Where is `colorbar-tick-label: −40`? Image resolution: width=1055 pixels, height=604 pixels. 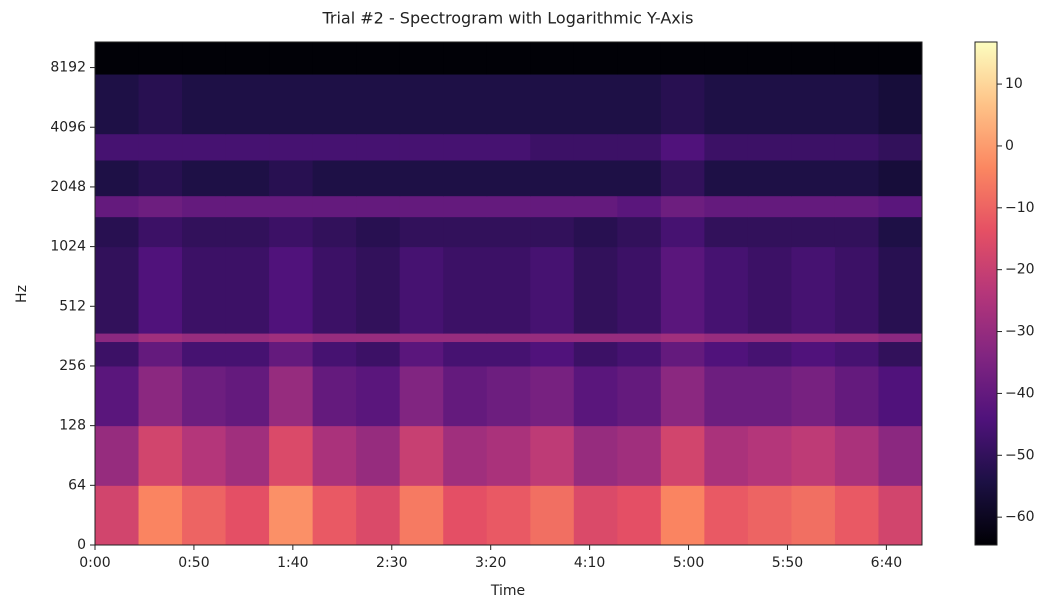 colorbar-tick-label: −40 is located at coordinates (1020, 393).